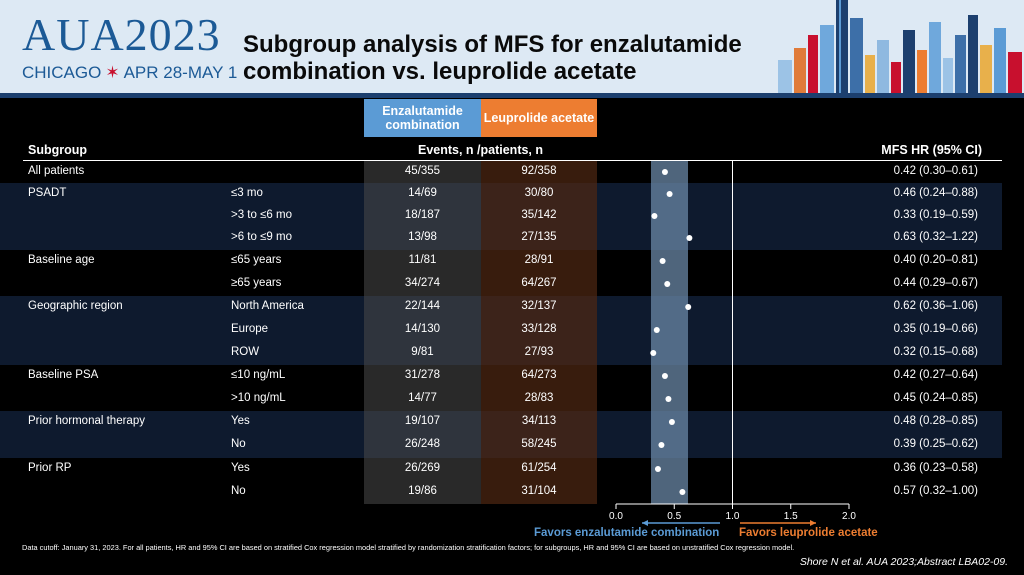 This screenshot has width=1024, height=575. I want to click on level-cell: North America, so click(267, 306).